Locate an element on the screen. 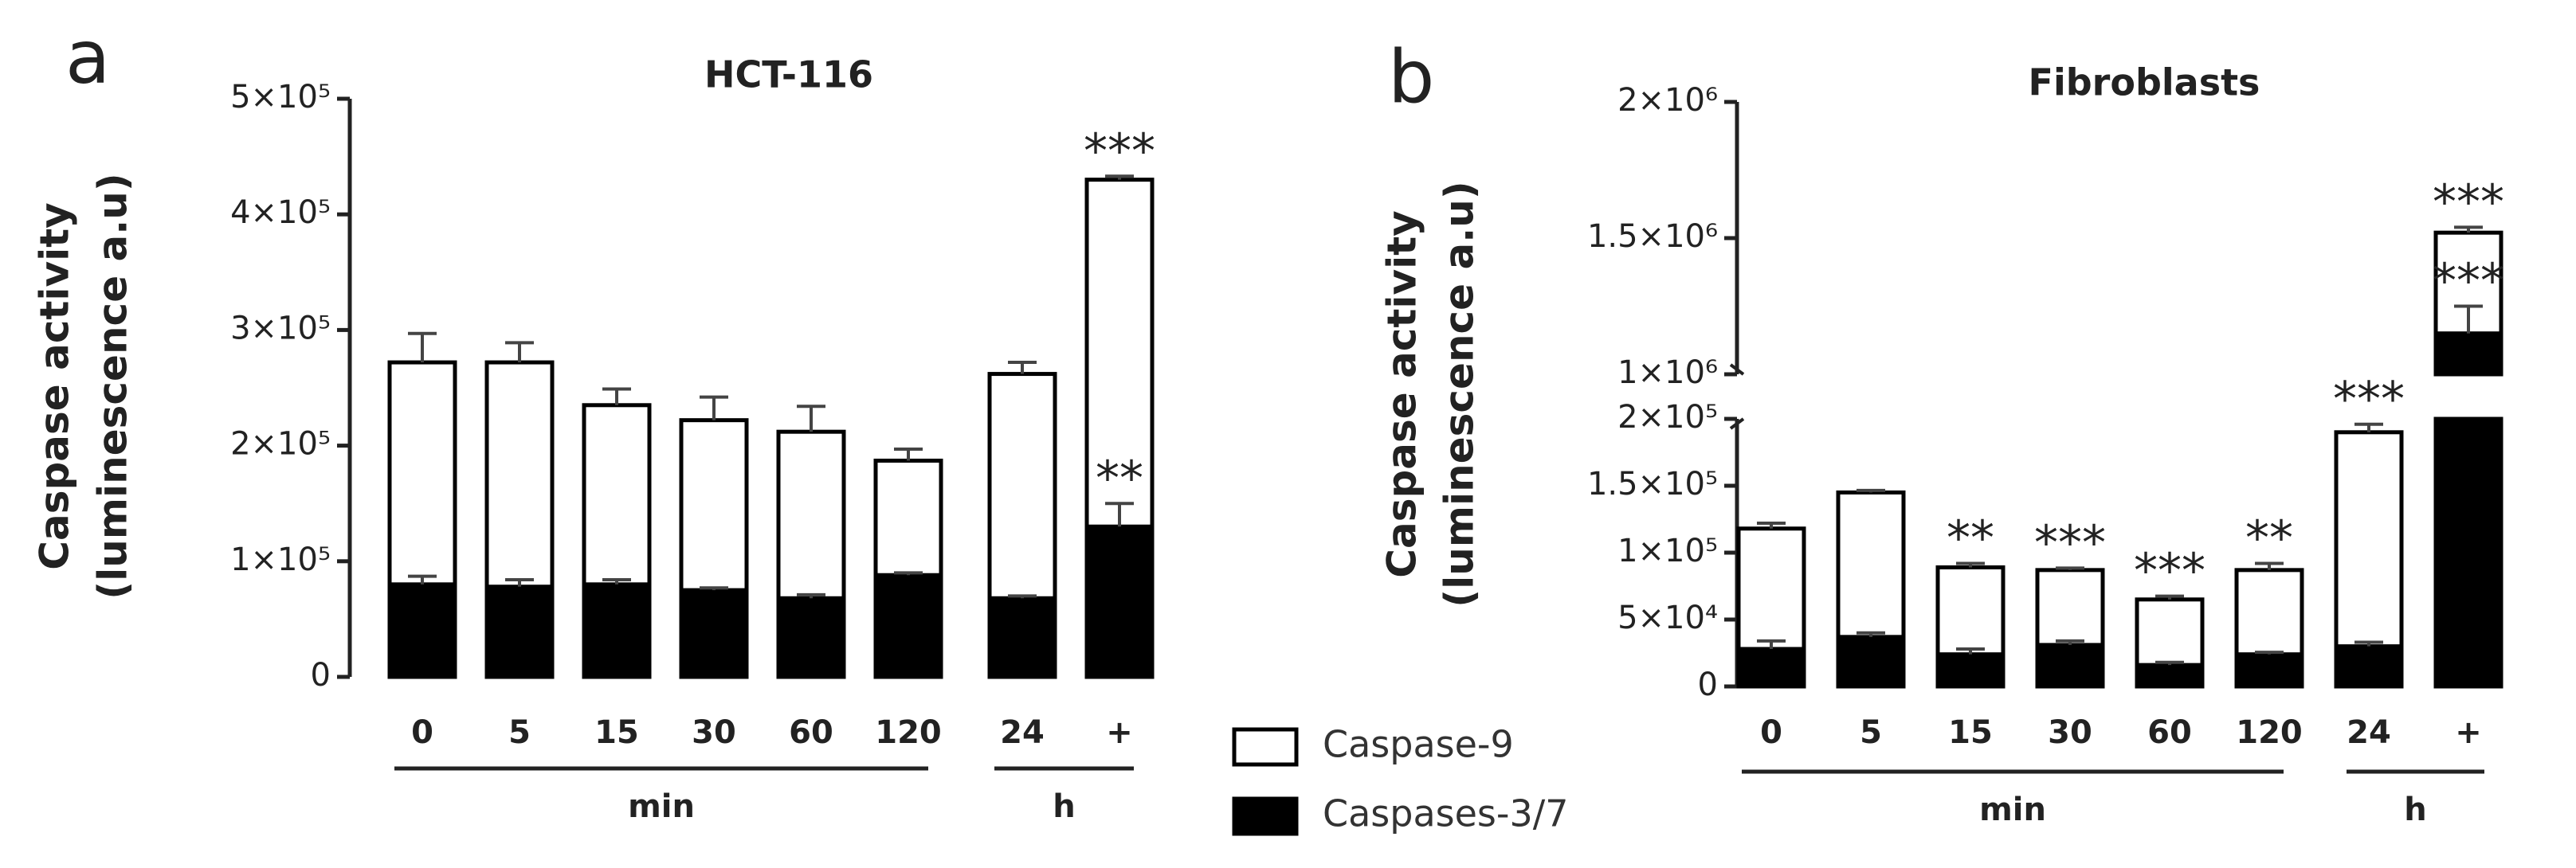  chart-title: Fibroblasts is located at coordinates (2144, 83).